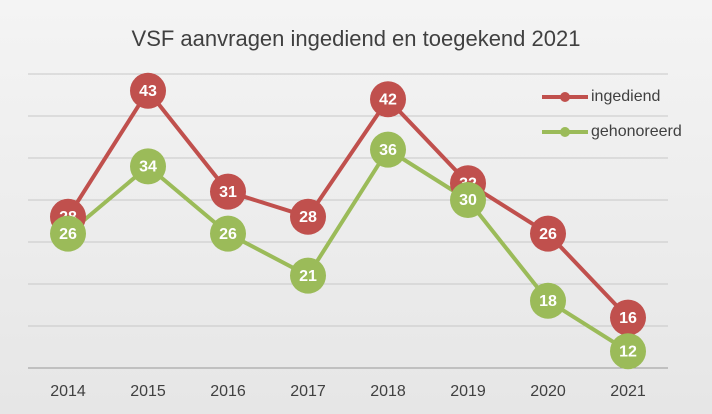  I want to click on data-label: 43, so click(148, 91).